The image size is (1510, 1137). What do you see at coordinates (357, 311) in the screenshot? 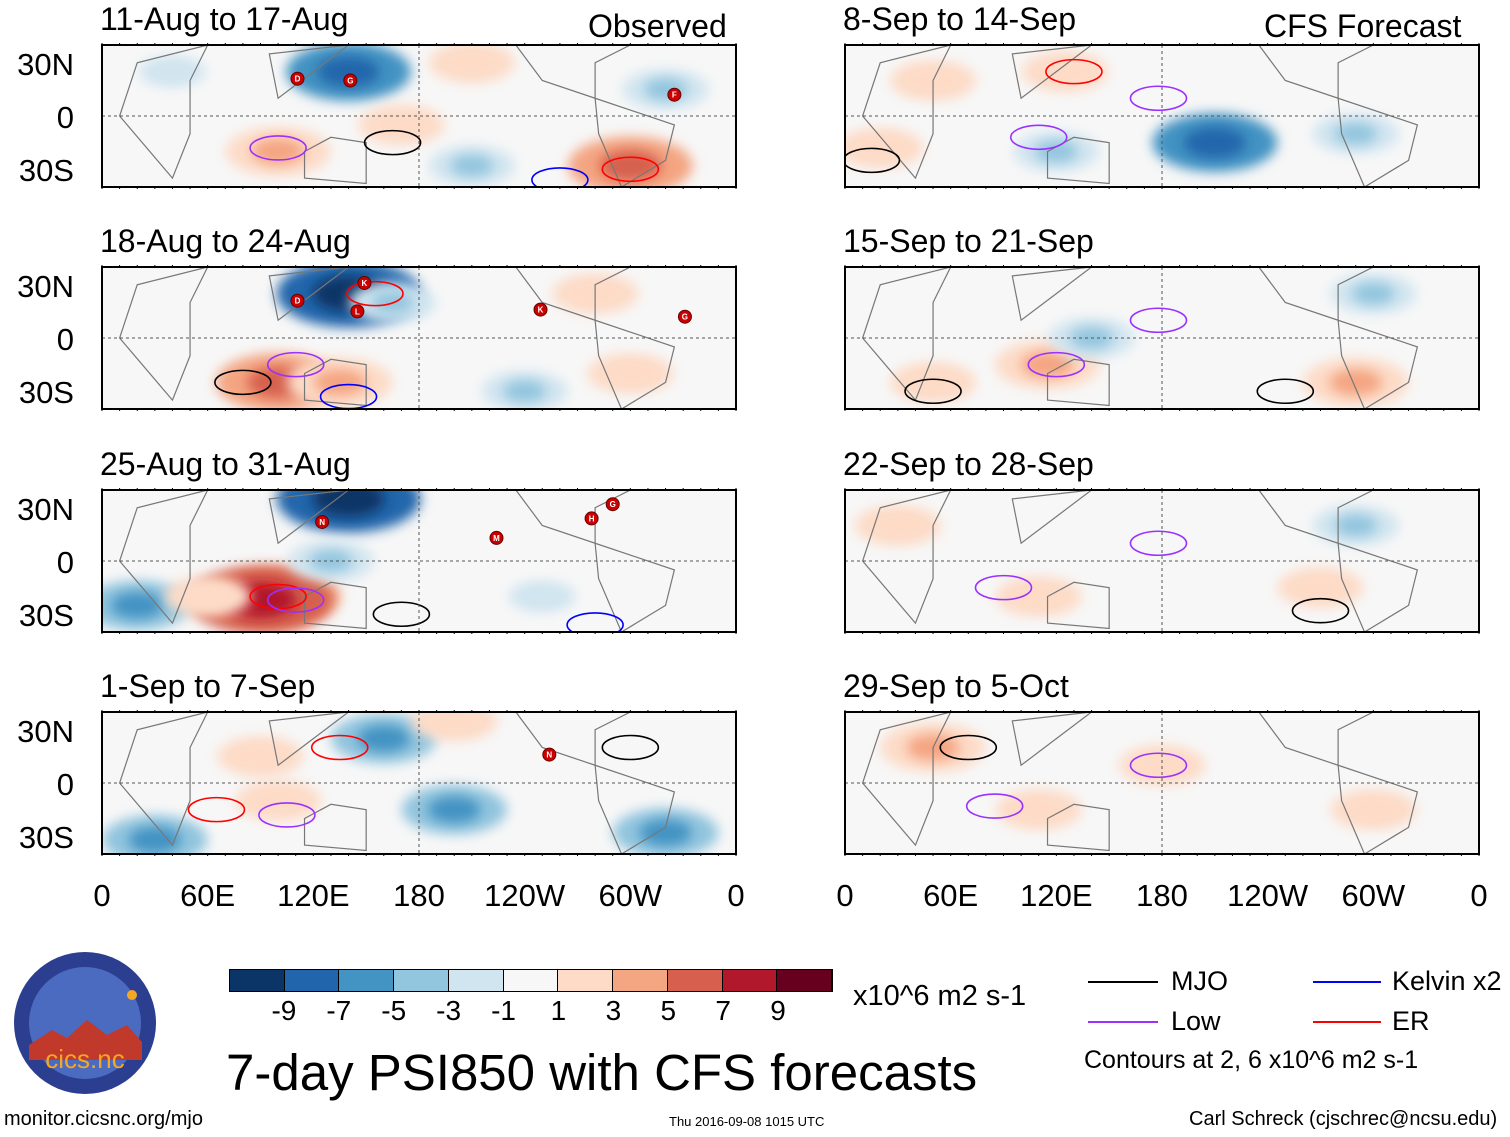
I see `storm-id: L` at bounding box center [357, 311].